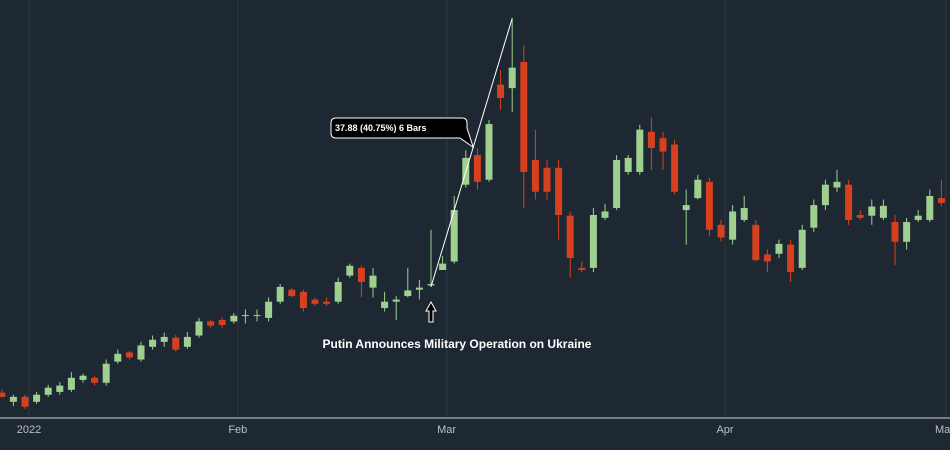  I want to click on x-tick-label: May, so click(942, 430).